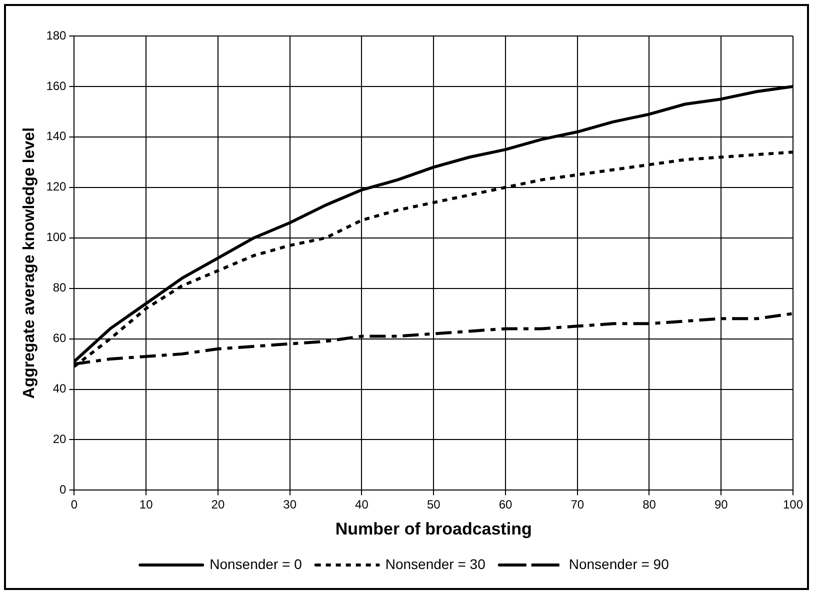  I want to click on x-tick-label: 20, so click(218, 505).